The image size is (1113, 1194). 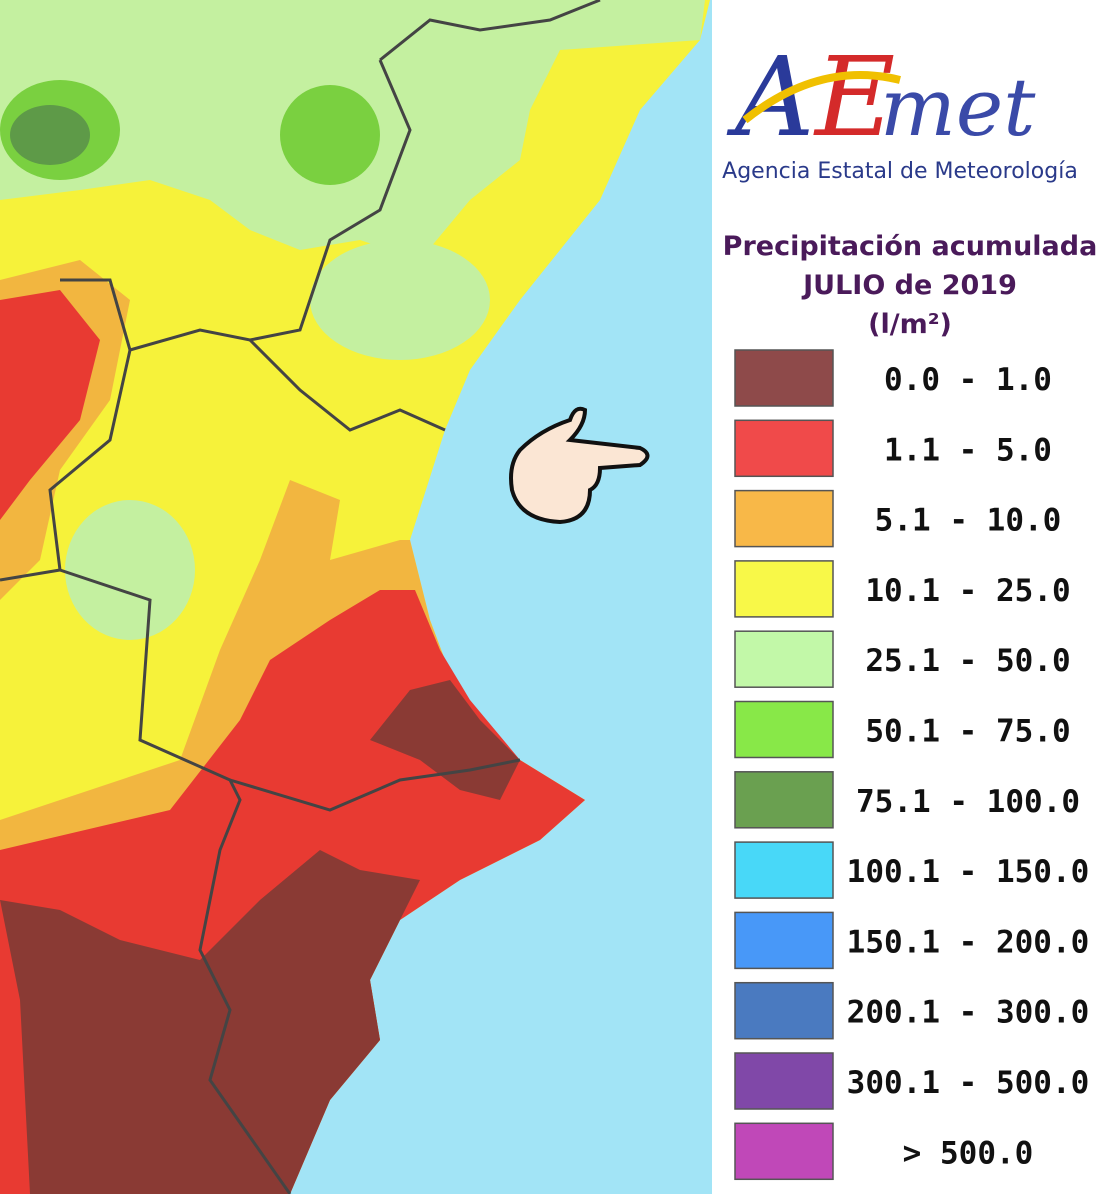 I want to click on legend-label: > 500.0, so click(x=968, y=1153).